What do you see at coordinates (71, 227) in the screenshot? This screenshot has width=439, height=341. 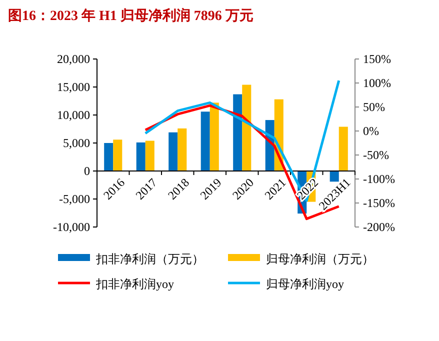 I see `y-tick-label: -10,000` at bounding box center [71, 227].